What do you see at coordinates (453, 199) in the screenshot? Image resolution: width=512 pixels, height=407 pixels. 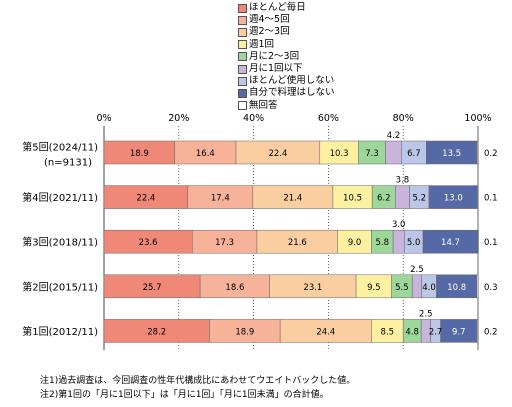 I see `data-label: 13.0` at bounding box center [453, 199].